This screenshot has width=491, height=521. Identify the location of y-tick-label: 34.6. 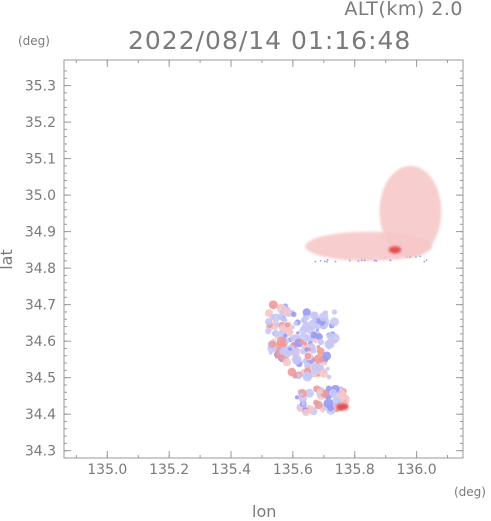
(40, 342).